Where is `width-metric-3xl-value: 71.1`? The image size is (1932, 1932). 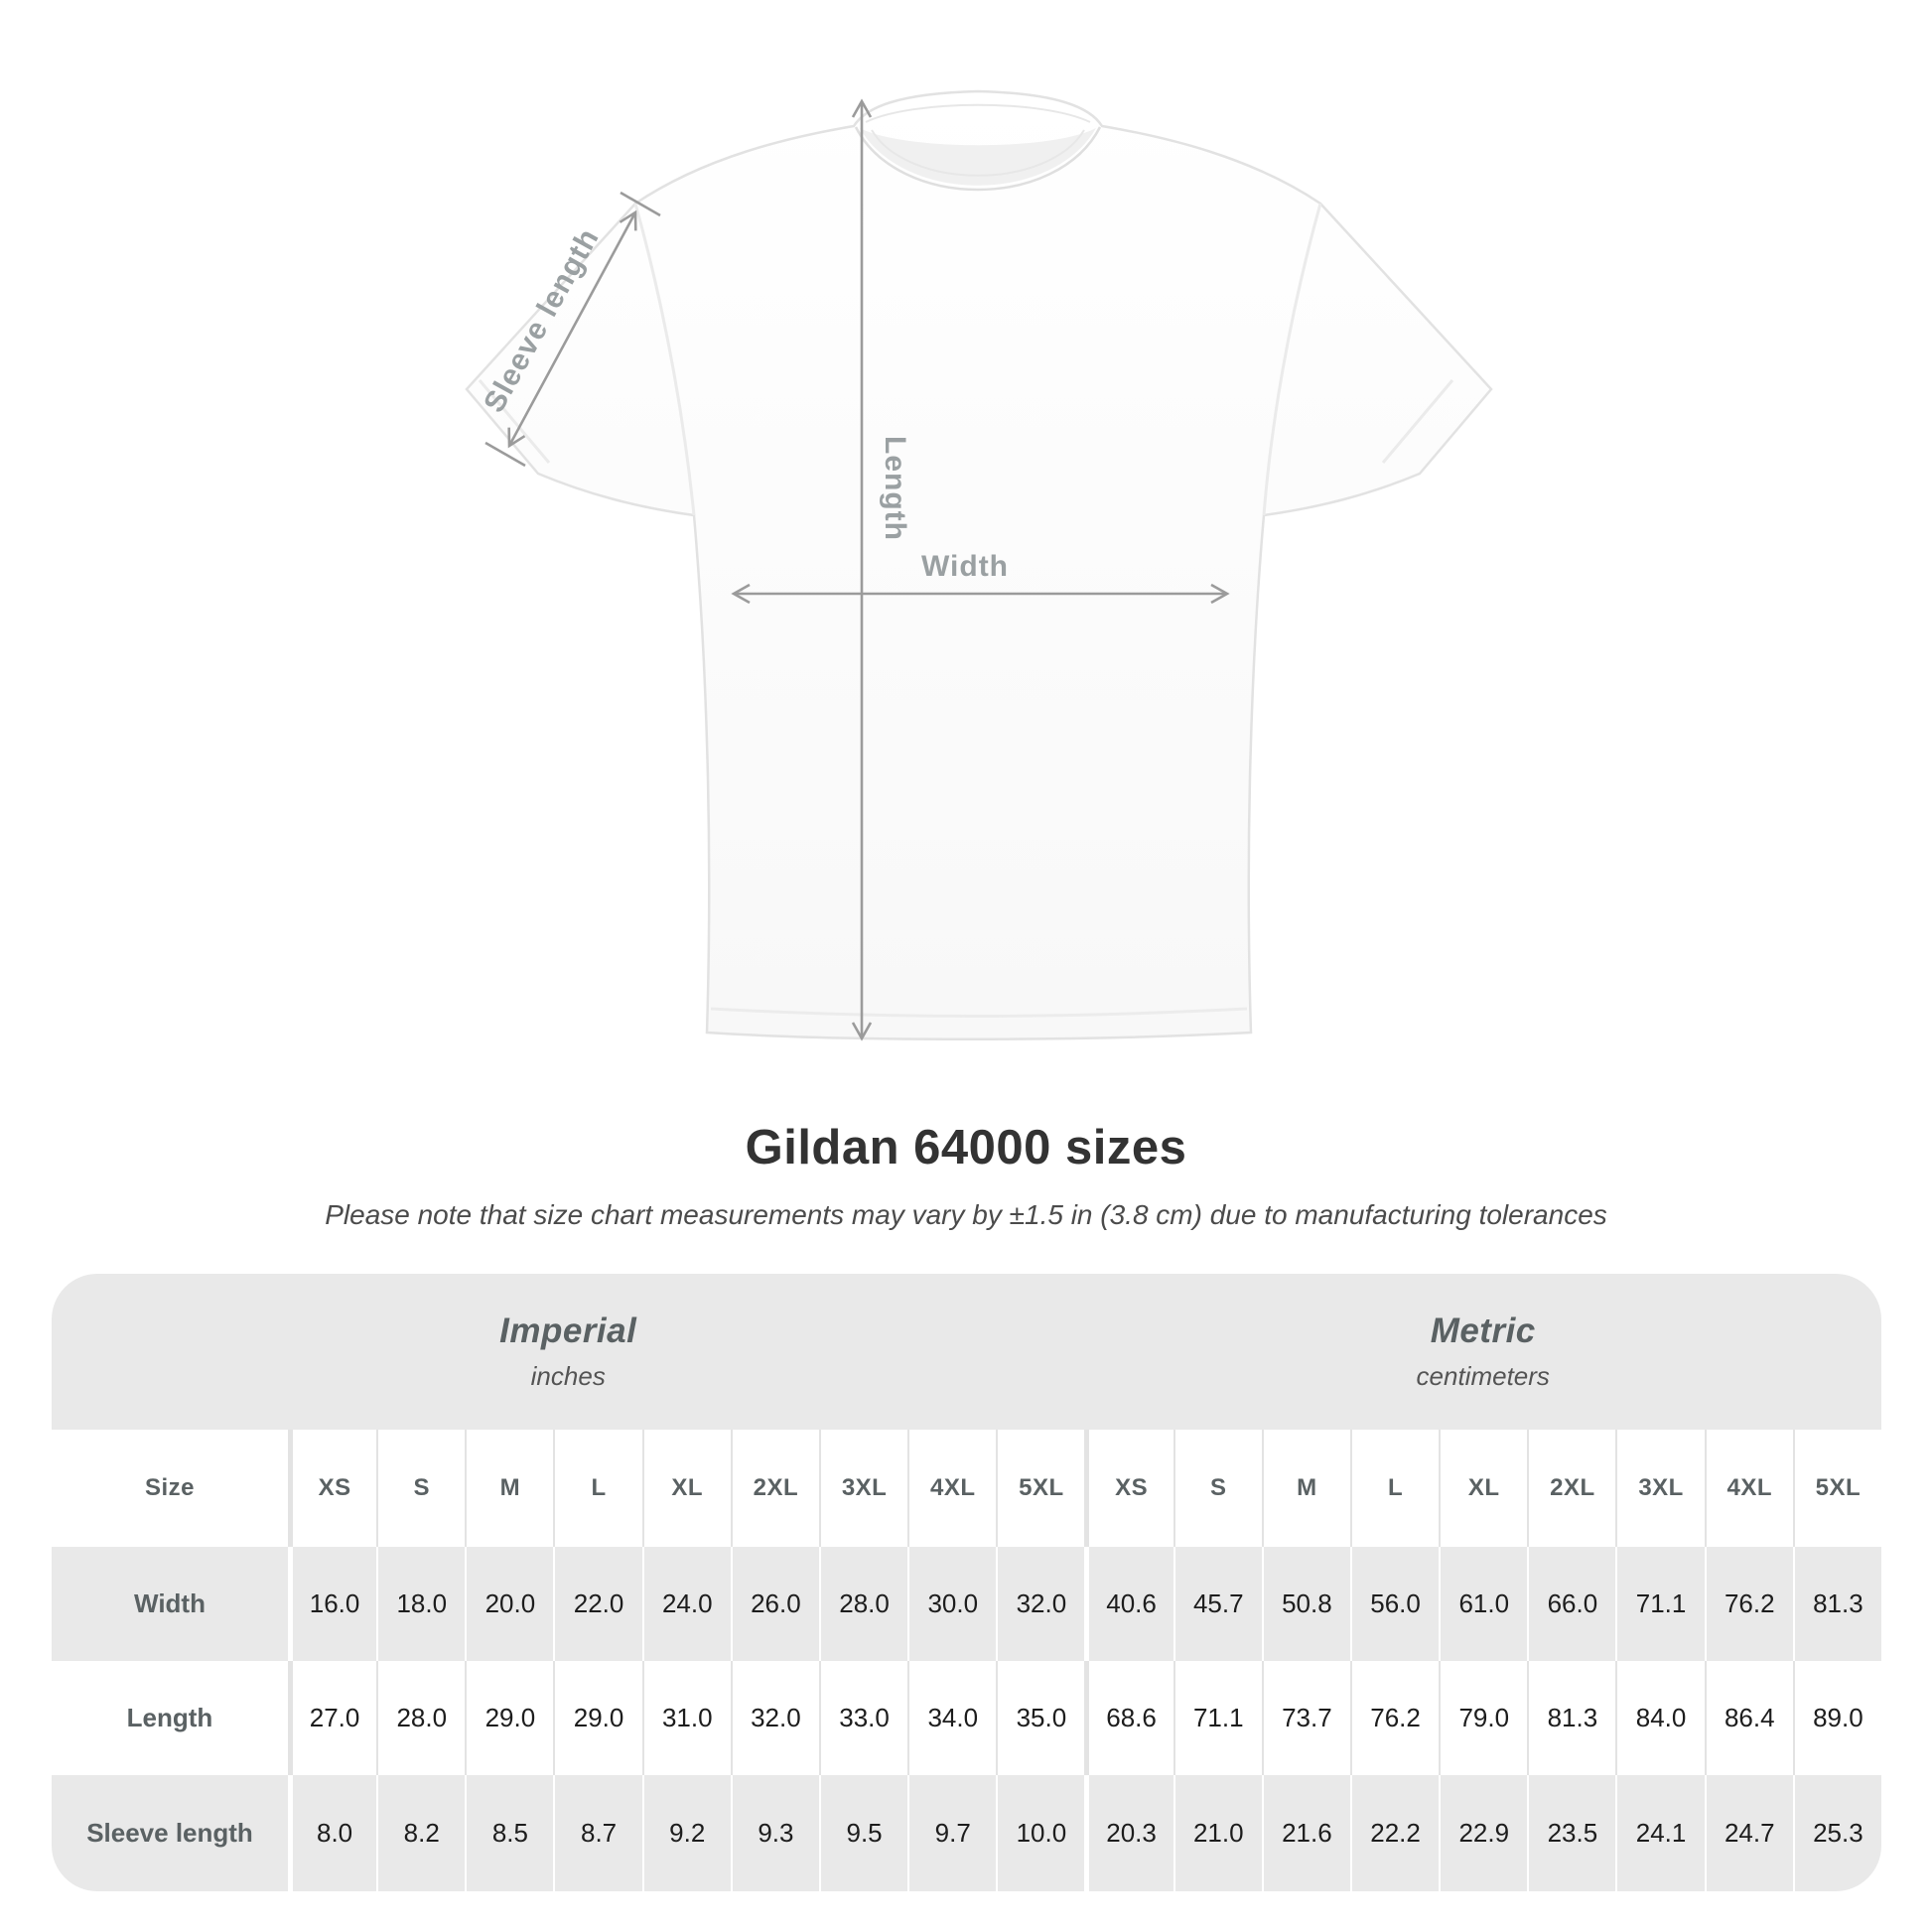
width-metric-3xl-value: 71.1 is located at coordinates (1660, 1604).